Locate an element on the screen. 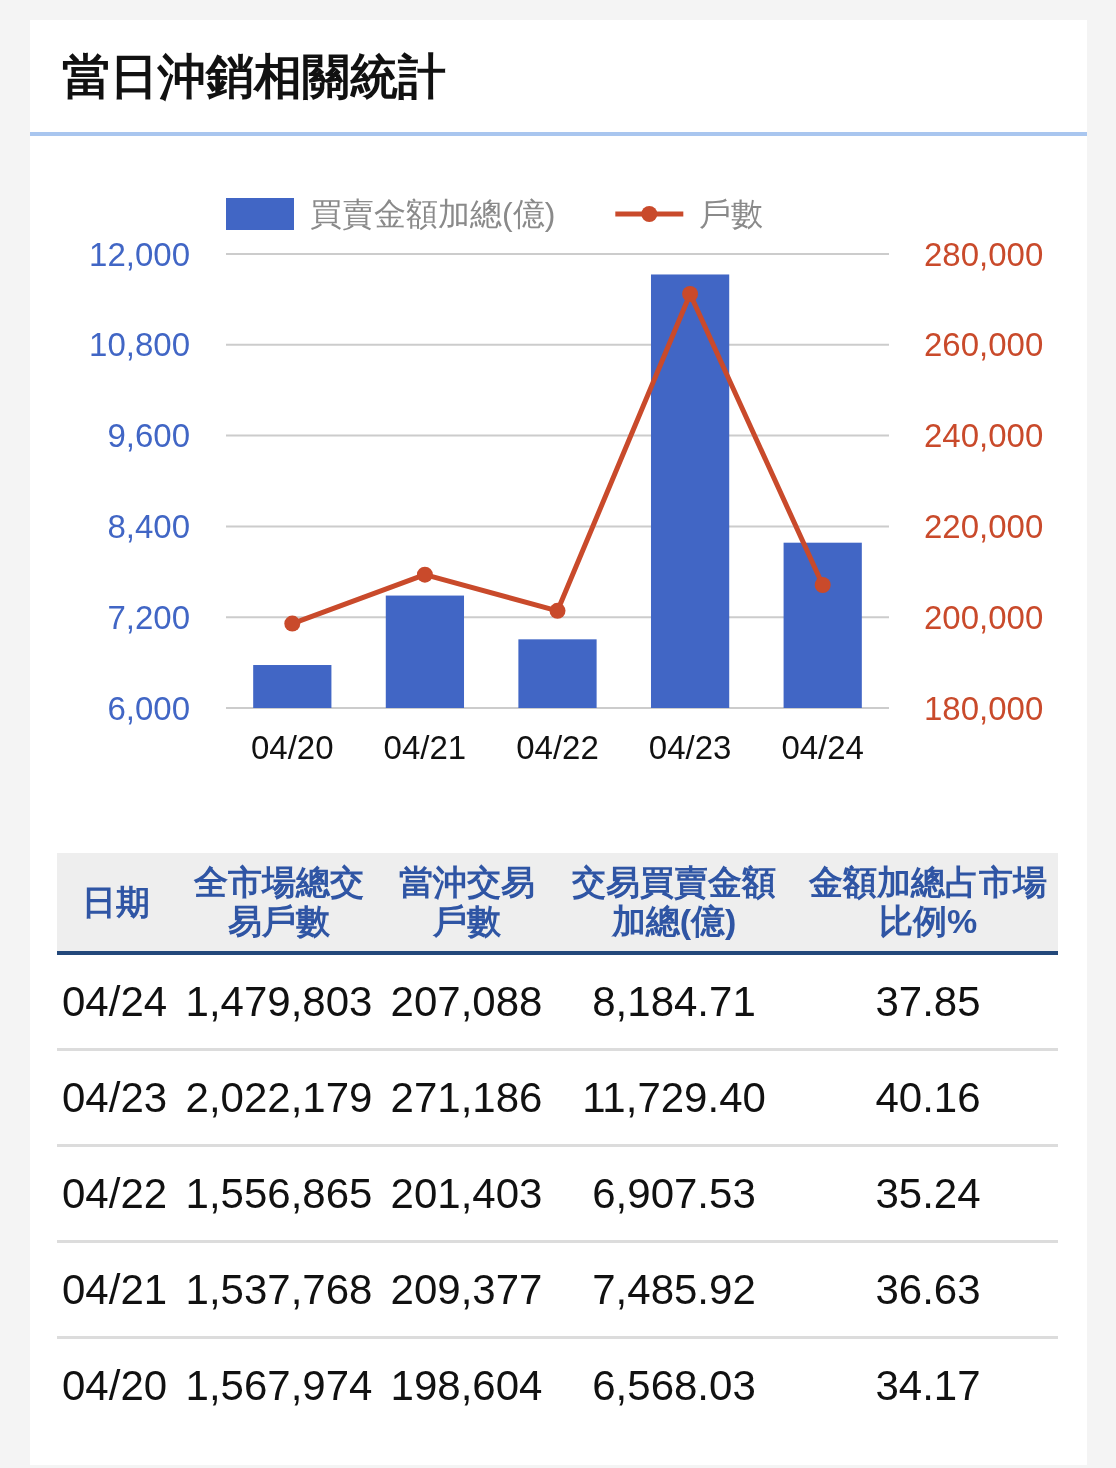 The image size is (1116, 1468). y-tick-label: 9,600 is located at coordinates (148, 436).